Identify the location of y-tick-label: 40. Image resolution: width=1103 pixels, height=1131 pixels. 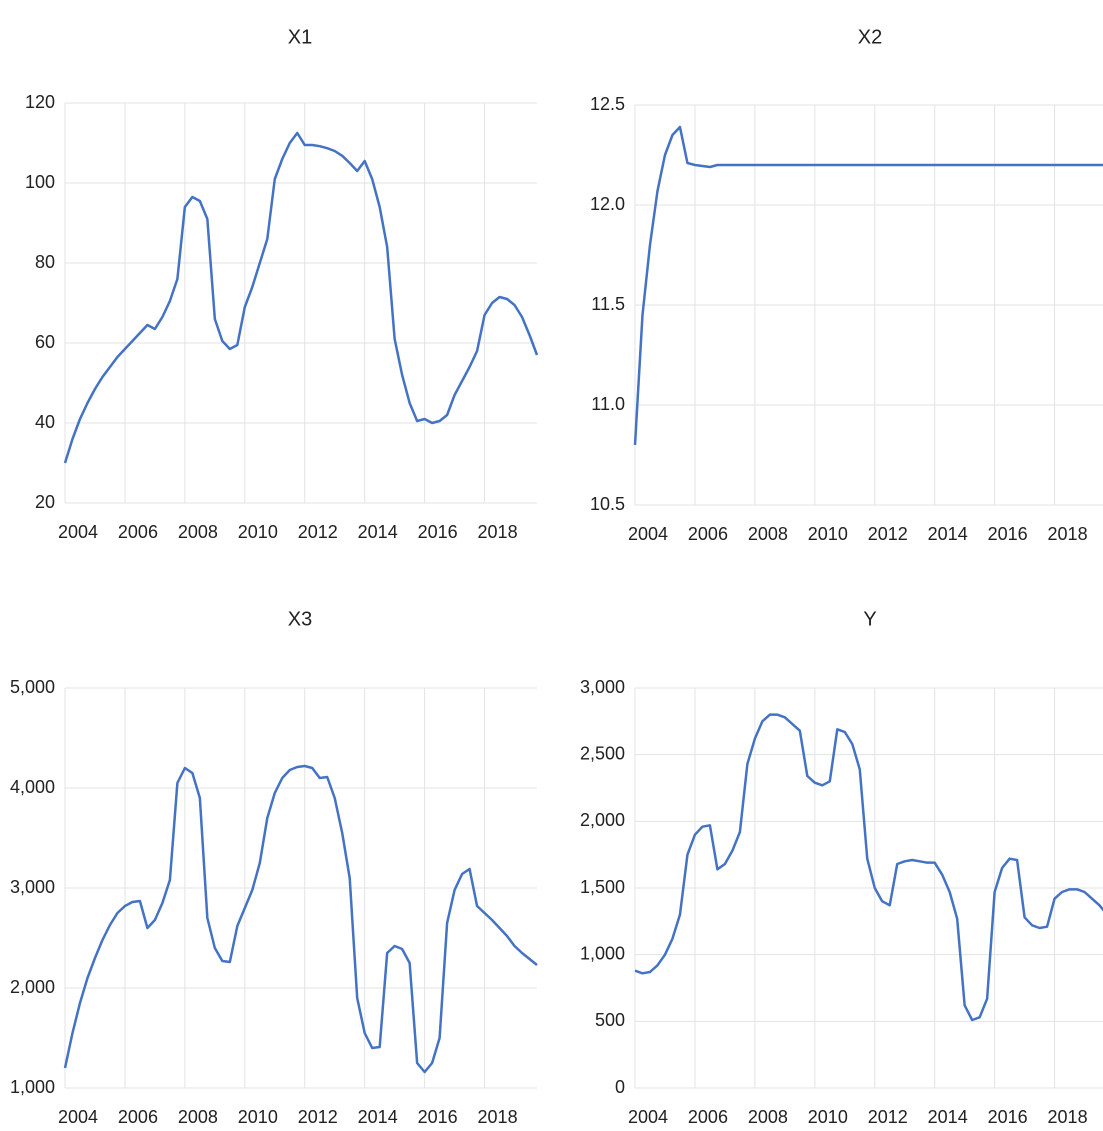
(45, 422).